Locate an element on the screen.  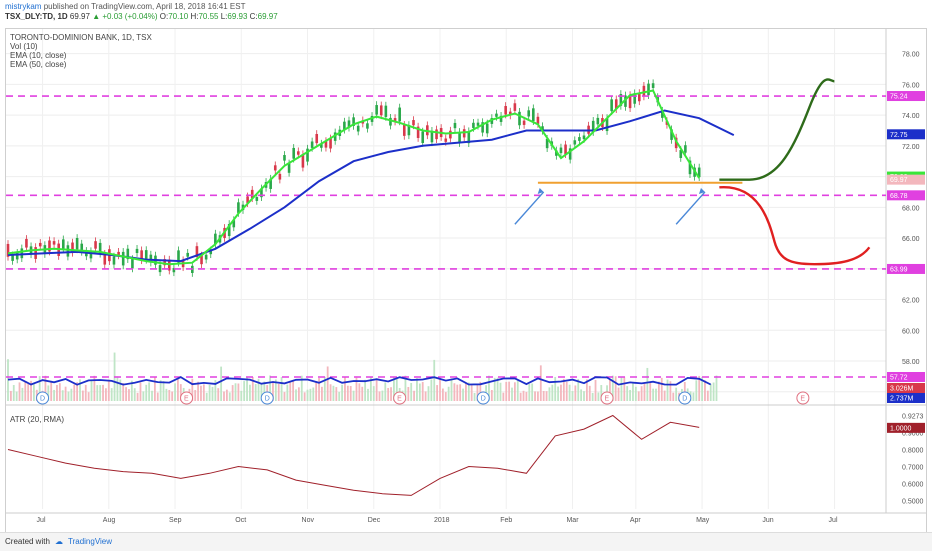
price-change: +0.03 (+0.04%) is located at coordinates (130, 16).